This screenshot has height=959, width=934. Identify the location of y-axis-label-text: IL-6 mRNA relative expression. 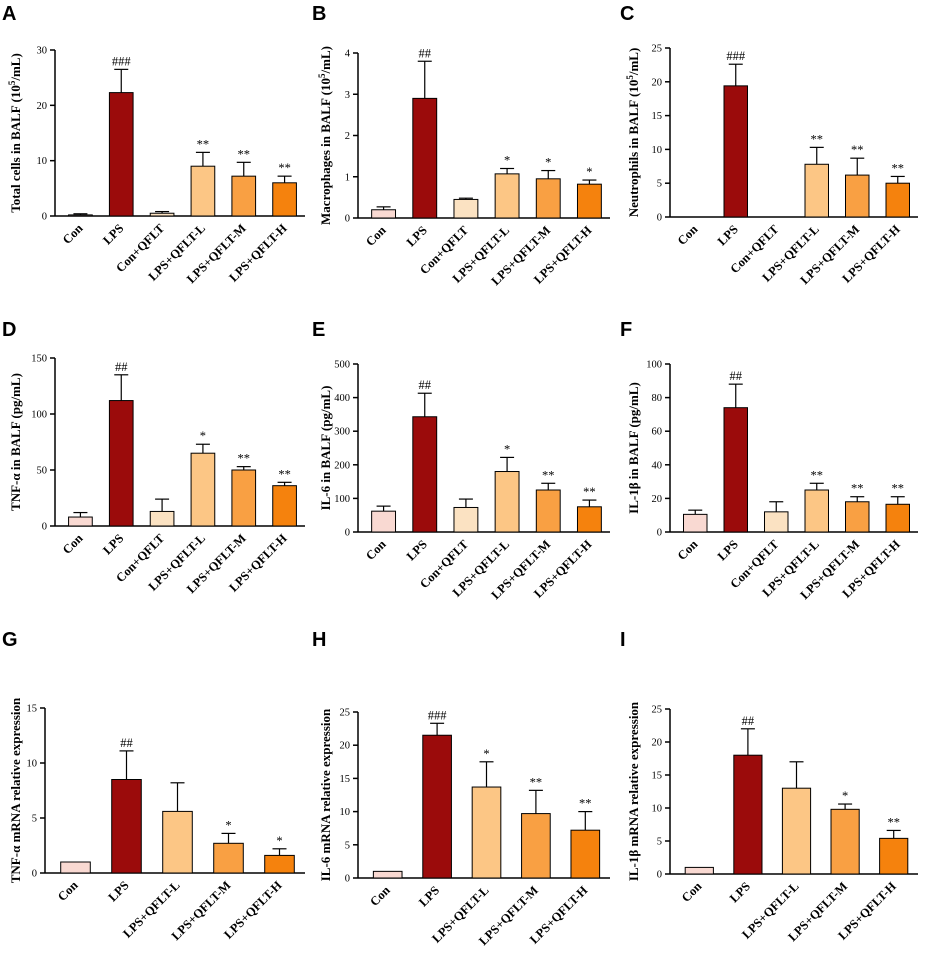
(325, 794).